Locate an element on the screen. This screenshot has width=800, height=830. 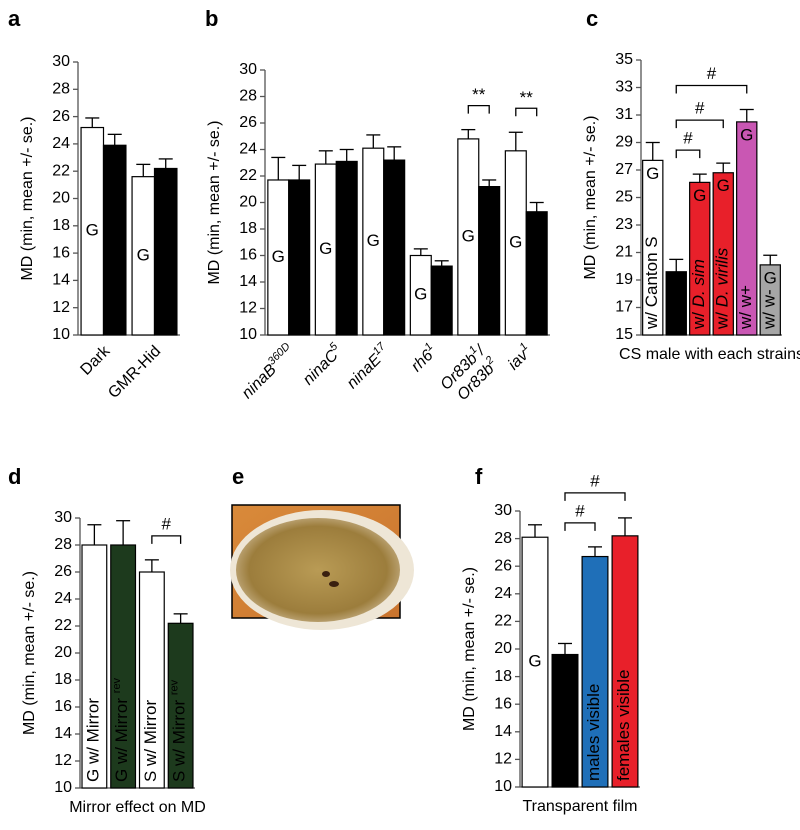
y-tick-label: 31 is located at coordinates (624, 114).